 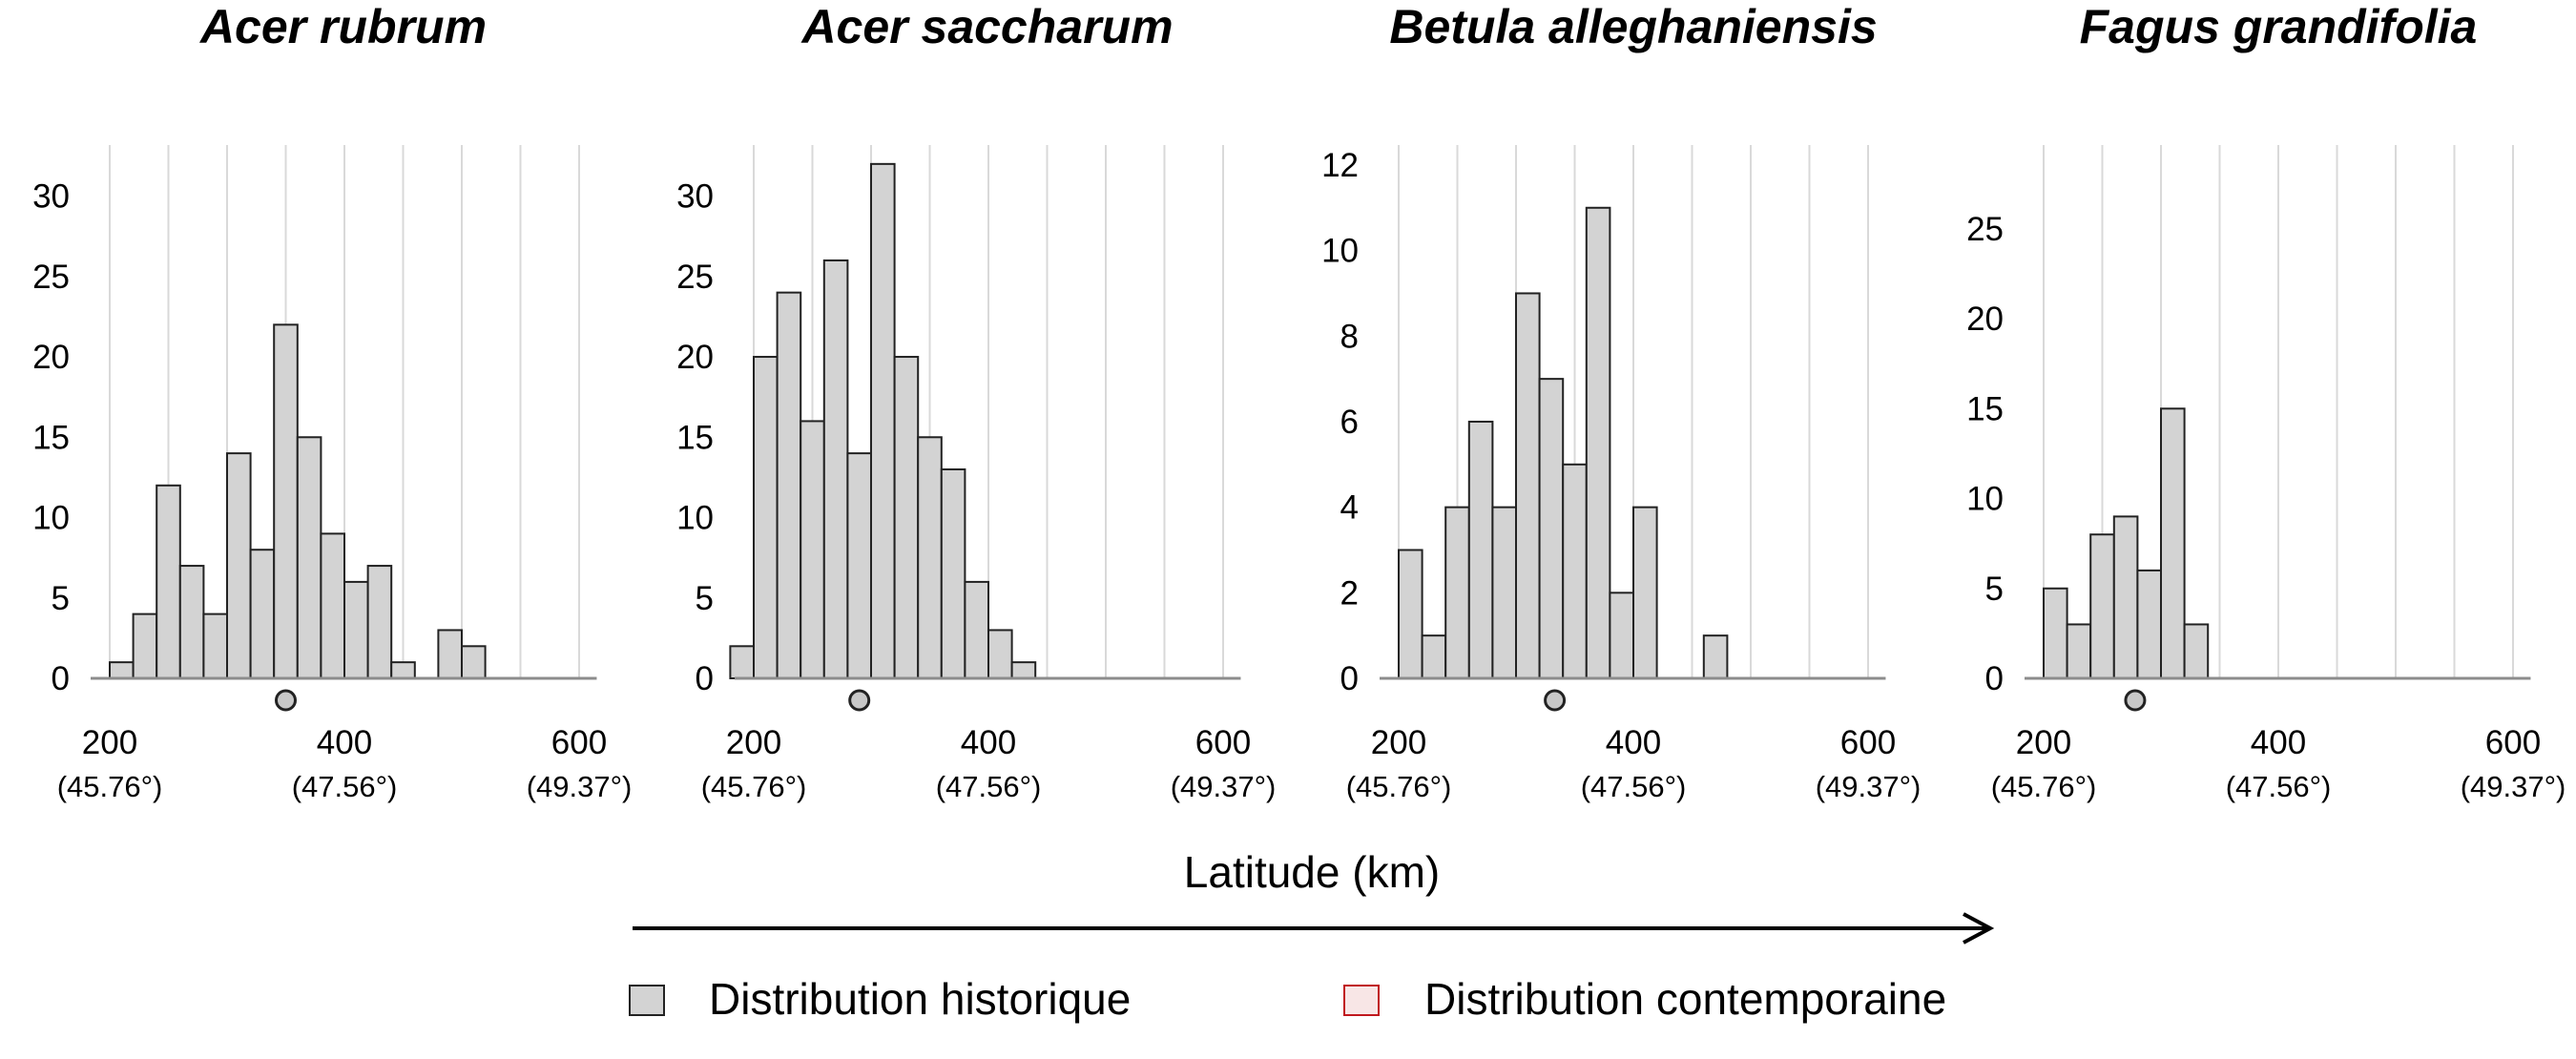 I want to click on legend-label-historique: Distribution historique, so click(x=920, y=999).